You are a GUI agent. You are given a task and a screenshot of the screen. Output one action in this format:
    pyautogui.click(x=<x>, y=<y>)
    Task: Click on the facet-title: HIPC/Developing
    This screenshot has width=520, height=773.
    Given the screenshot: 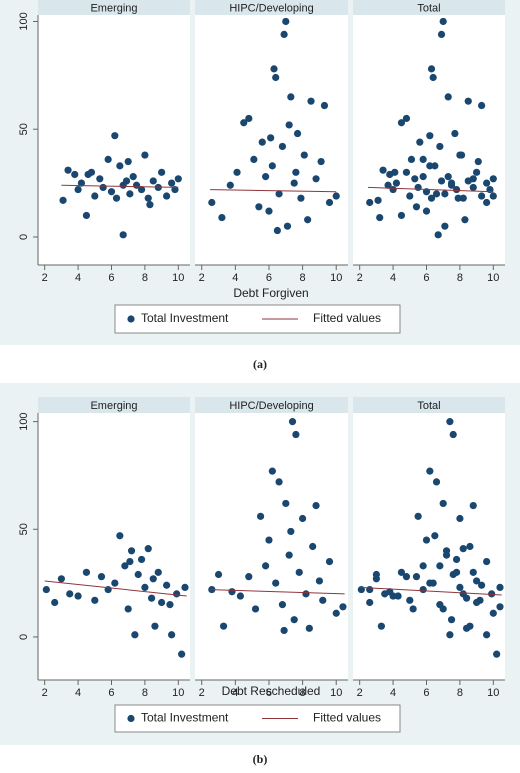 What is the action you would take?
    pyautogui.click(x=271, y=406)
    